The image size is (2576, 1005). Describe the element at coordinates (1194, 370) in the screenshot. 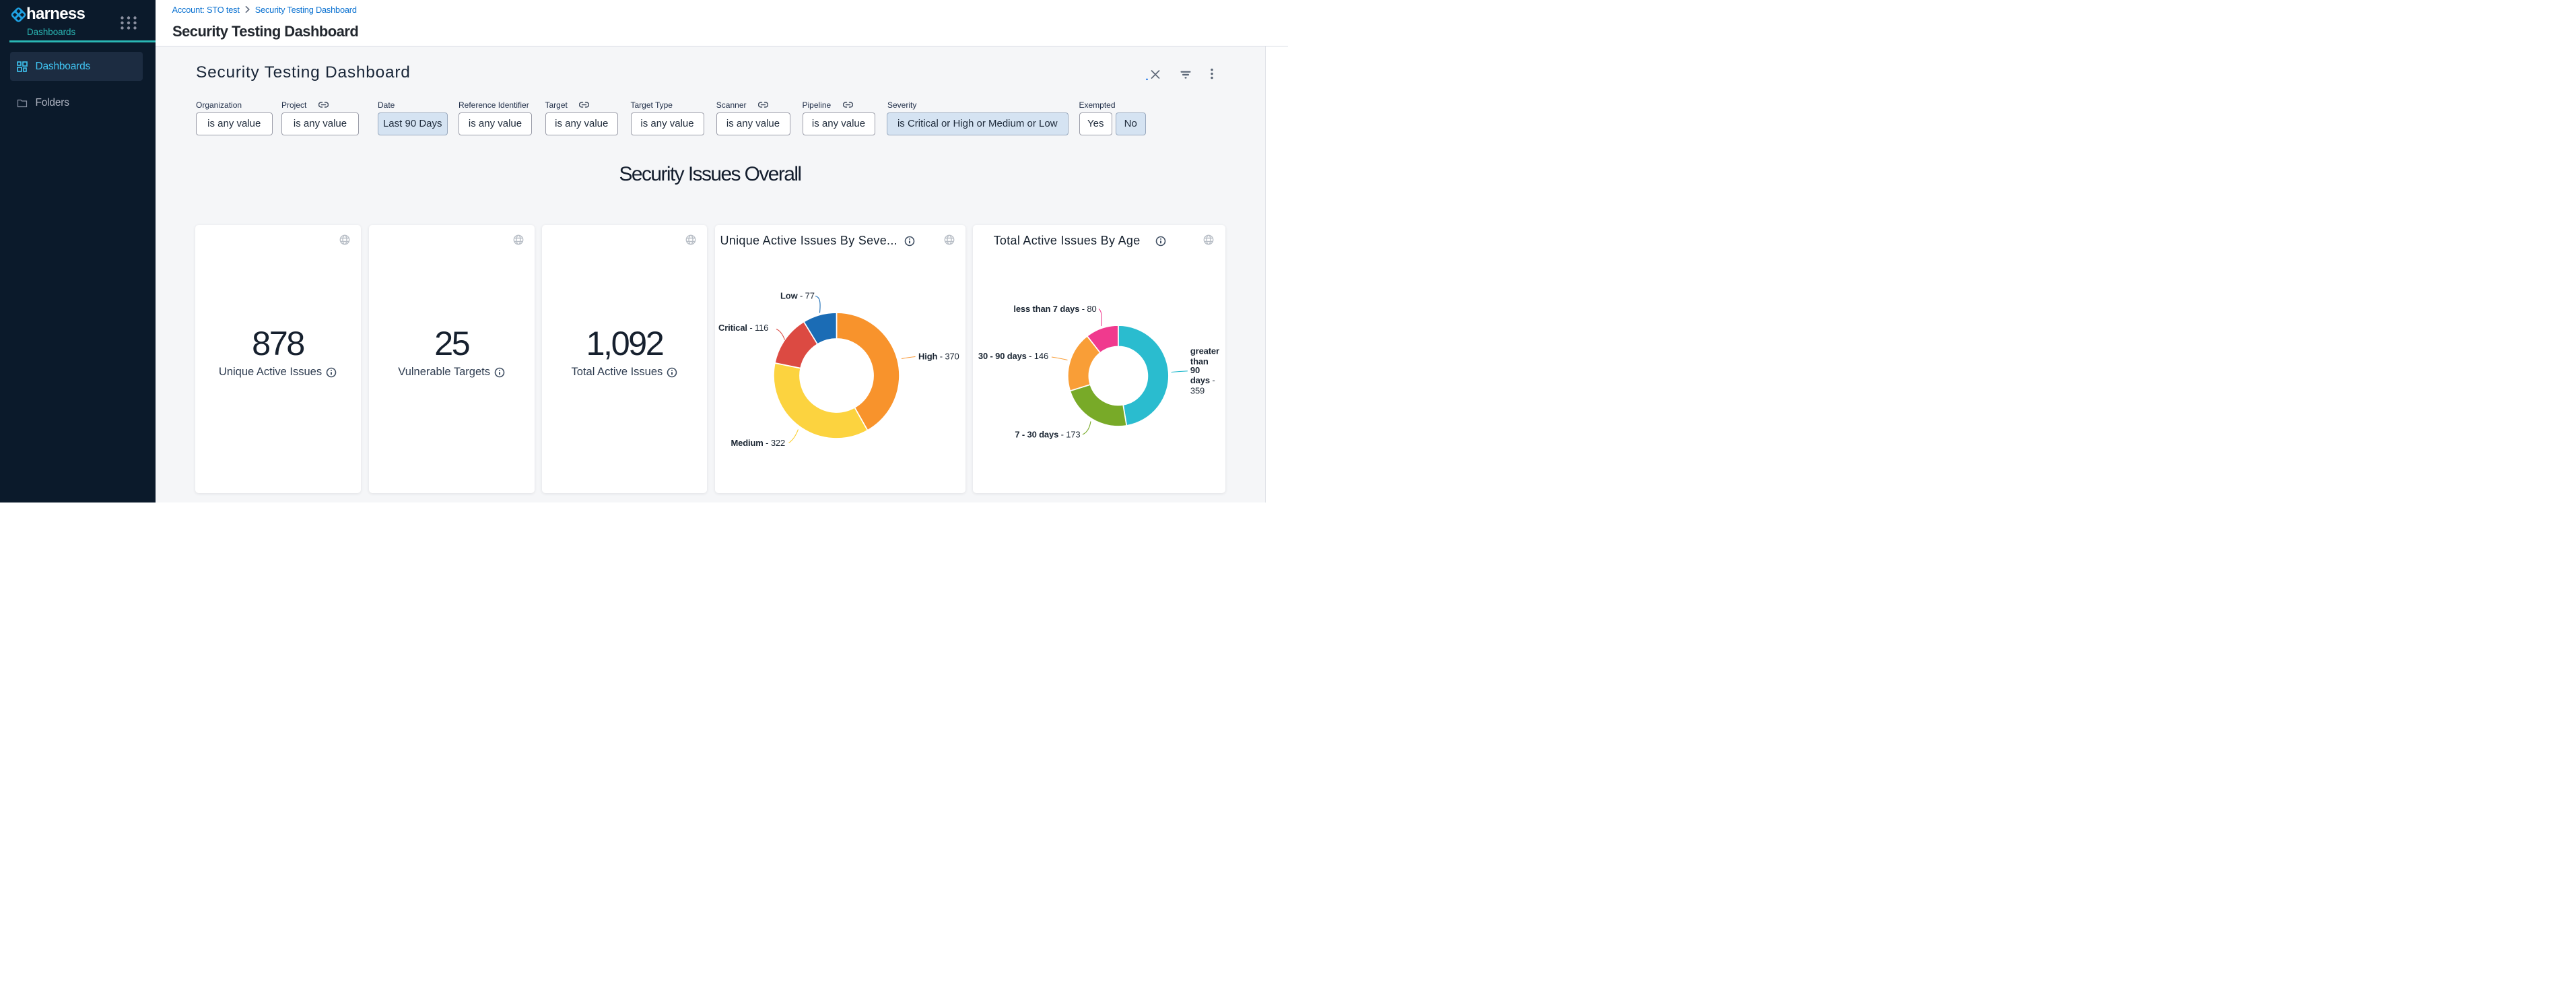

I see `svg-text: 90` at that location.